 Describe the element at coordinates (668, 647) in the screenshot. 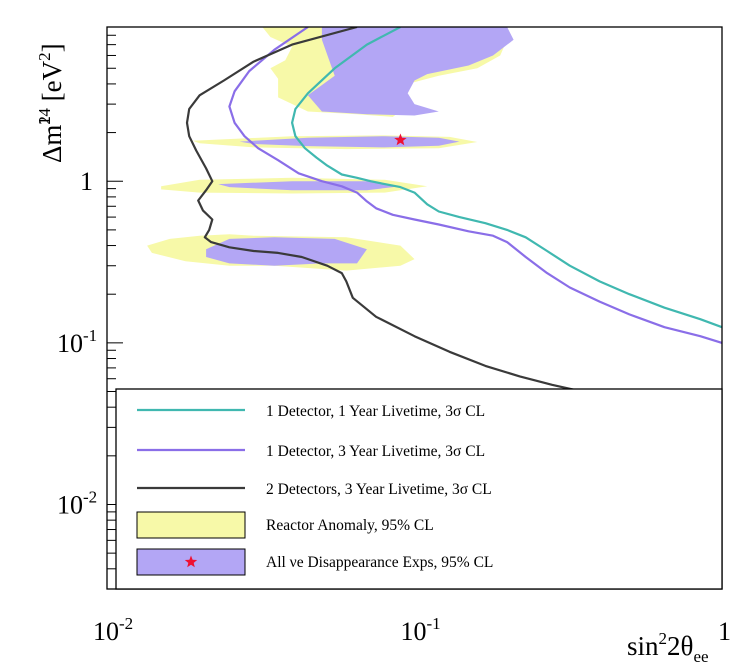

I see `x-axis-label: sin22θee` at that location.